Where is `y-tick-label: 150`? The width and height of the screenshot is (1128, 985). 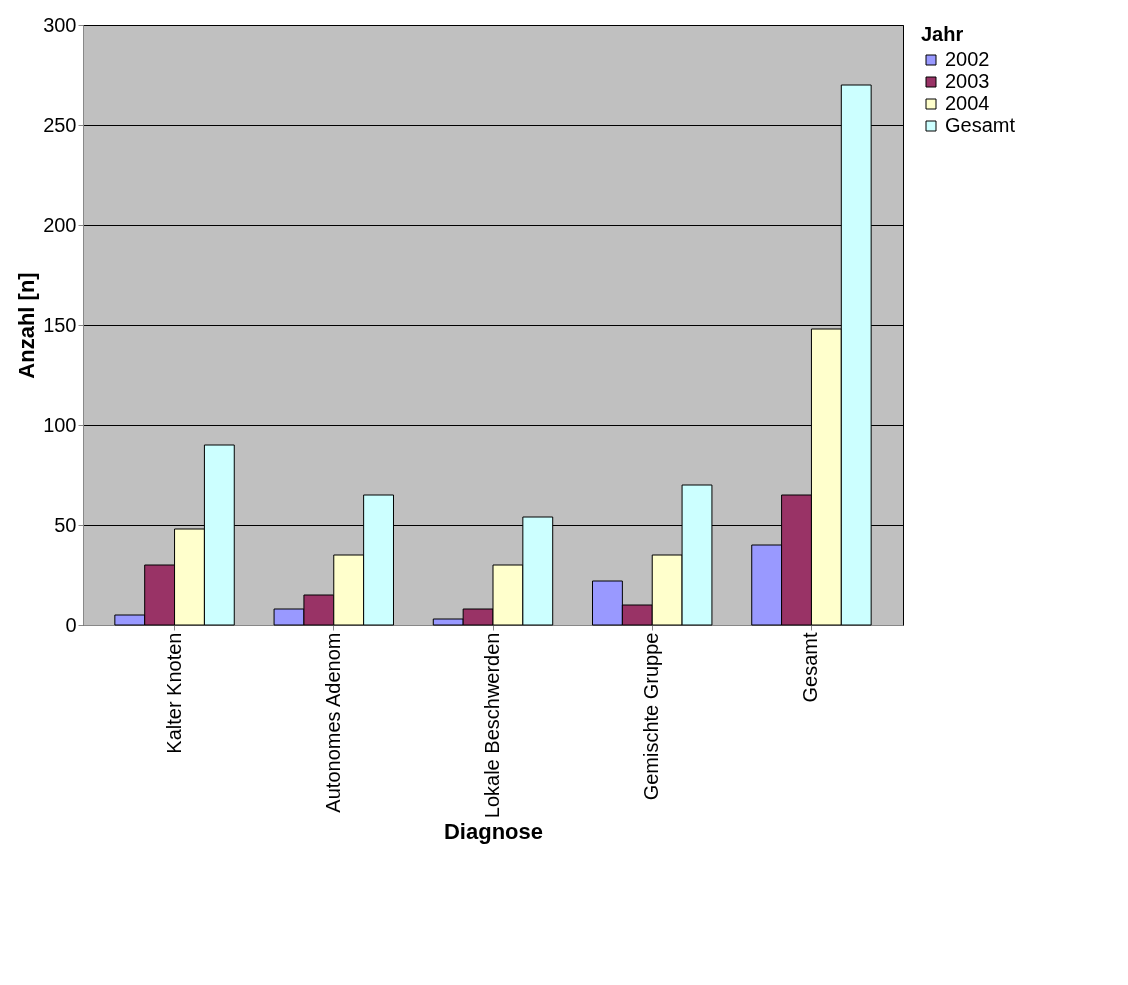 y-tick-label: 150 is located at coordinates (60, 324).